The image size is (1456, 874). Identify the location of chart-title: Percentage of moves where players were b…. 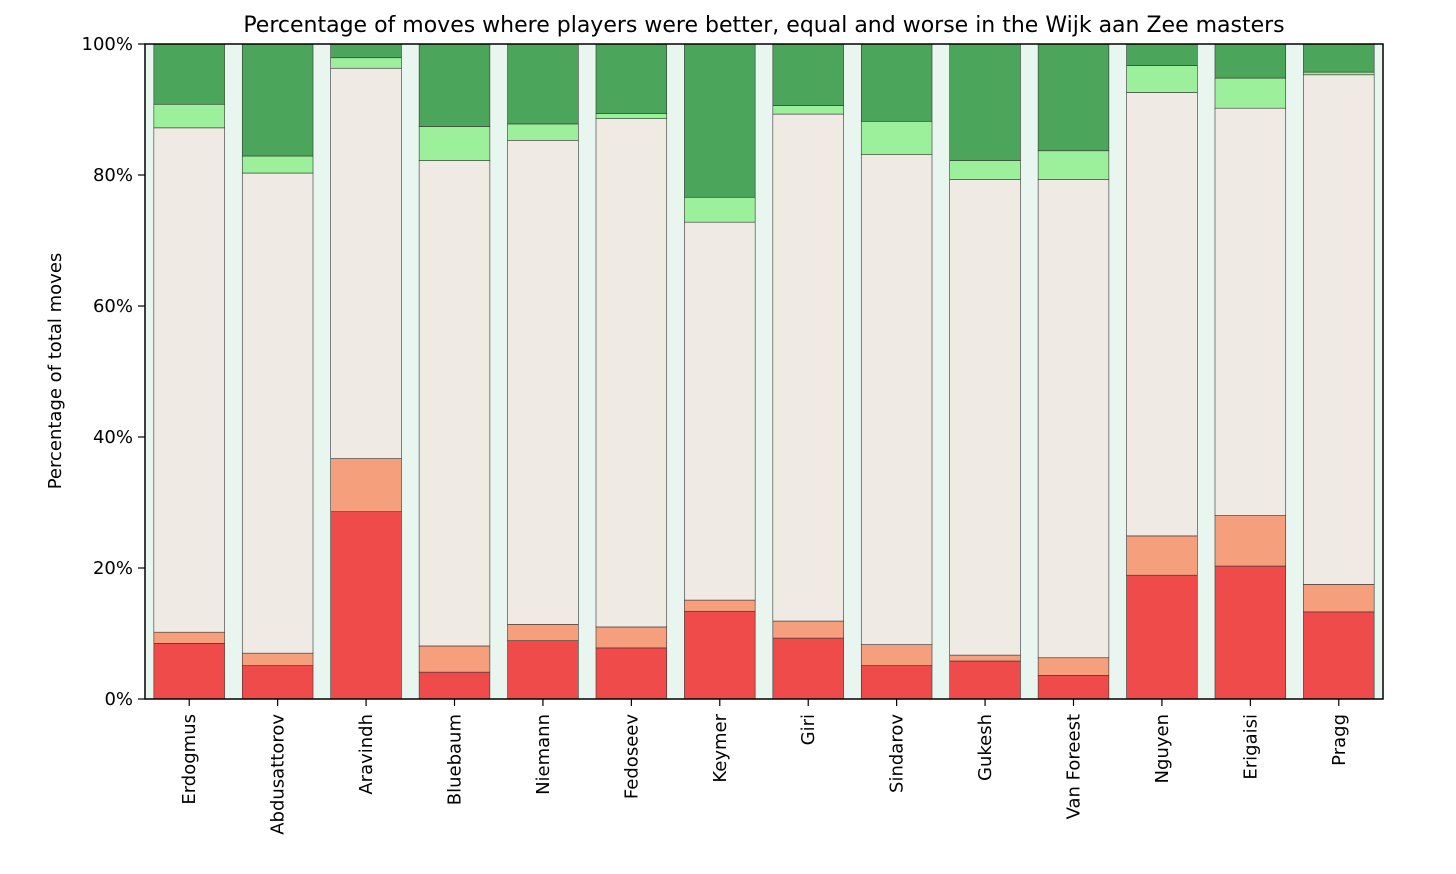
(763, 25).